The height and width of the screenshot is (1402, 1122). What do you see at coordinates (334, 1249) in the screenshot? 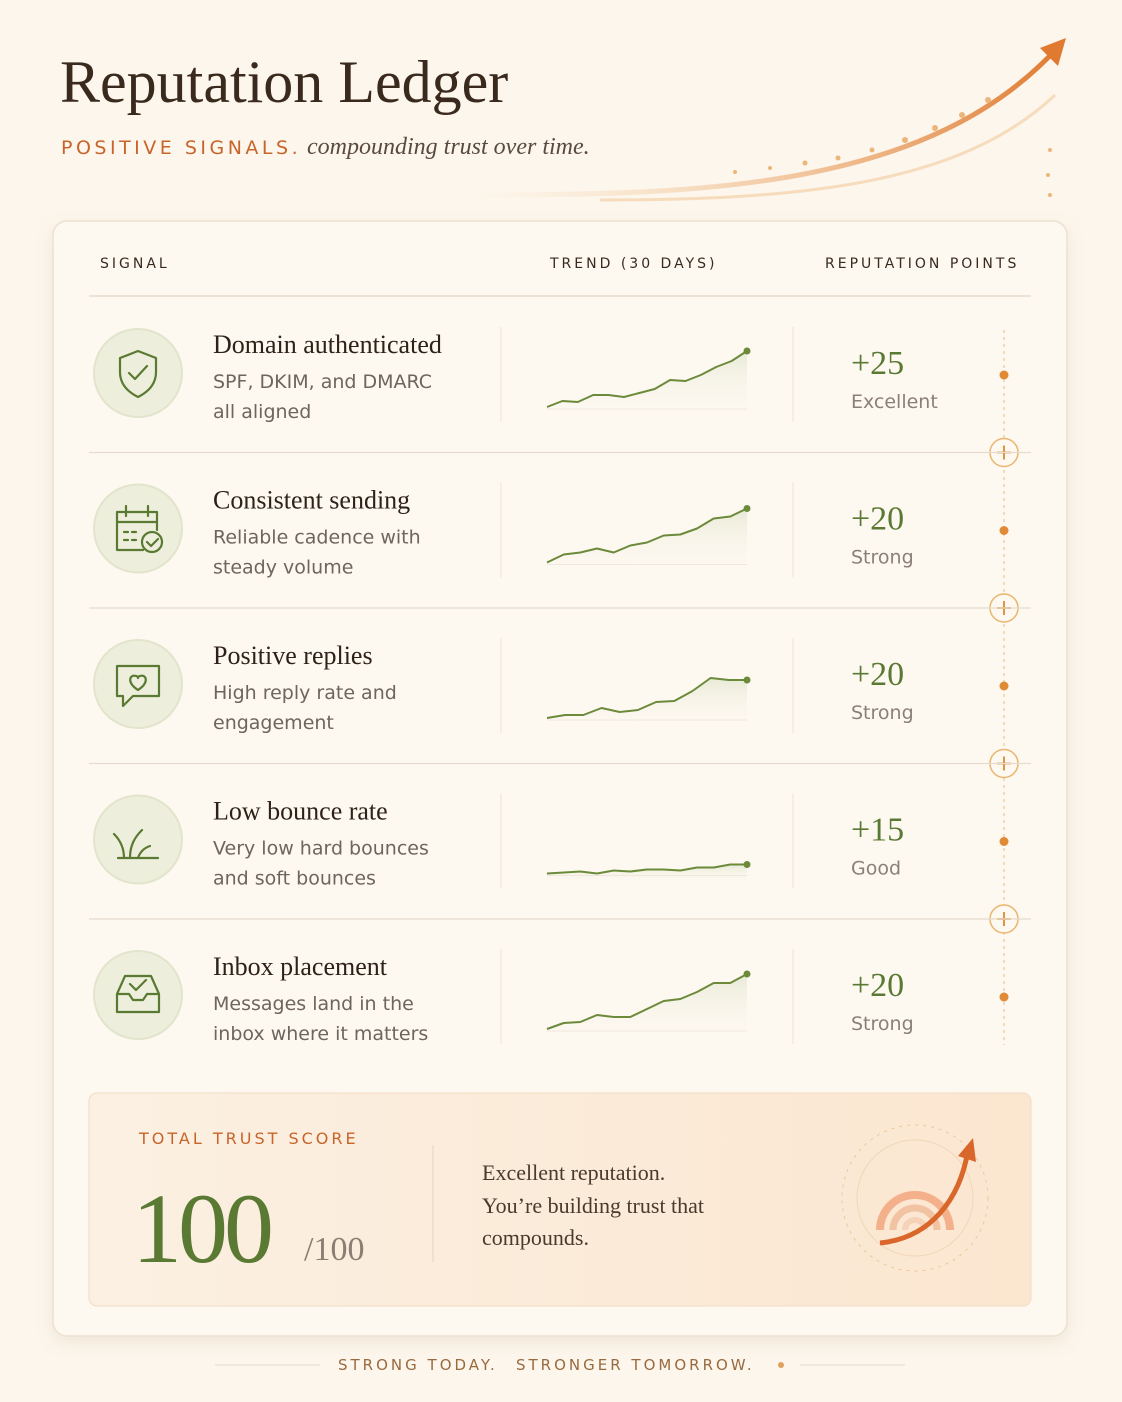
I see `total-max: /100` at bounding box center [334, 1249].